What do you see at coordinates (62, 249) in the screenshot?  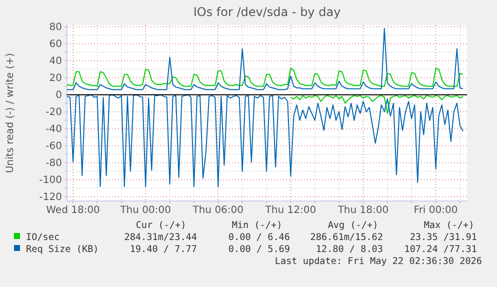 I see `legend-label: Req Size (KB)` at bounding box center [62, 249].